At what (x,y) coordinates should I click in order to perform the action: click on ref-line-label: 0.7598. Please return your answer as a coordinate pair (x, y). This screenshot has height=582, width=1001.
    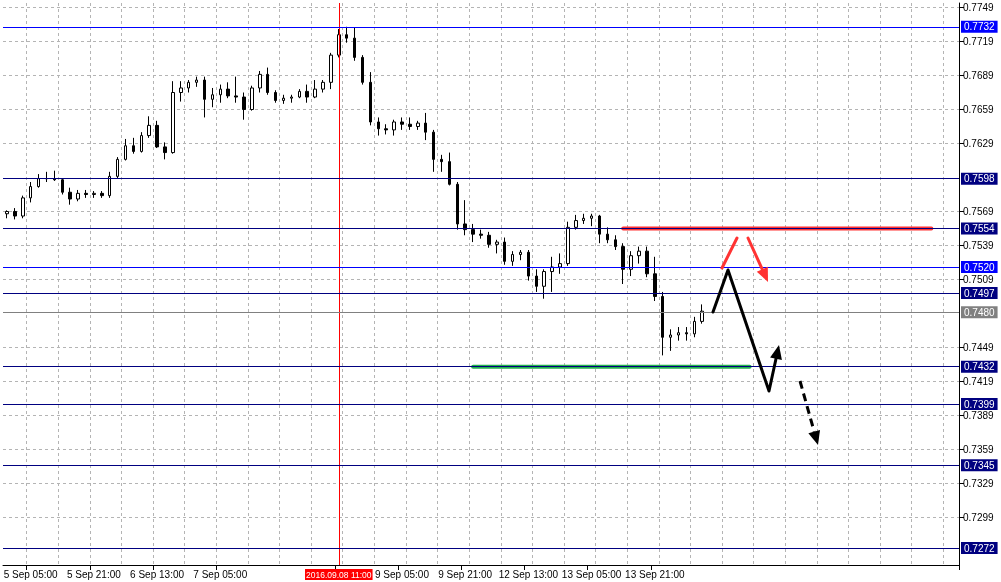
    Looking at the image, I should click on (980, 179).